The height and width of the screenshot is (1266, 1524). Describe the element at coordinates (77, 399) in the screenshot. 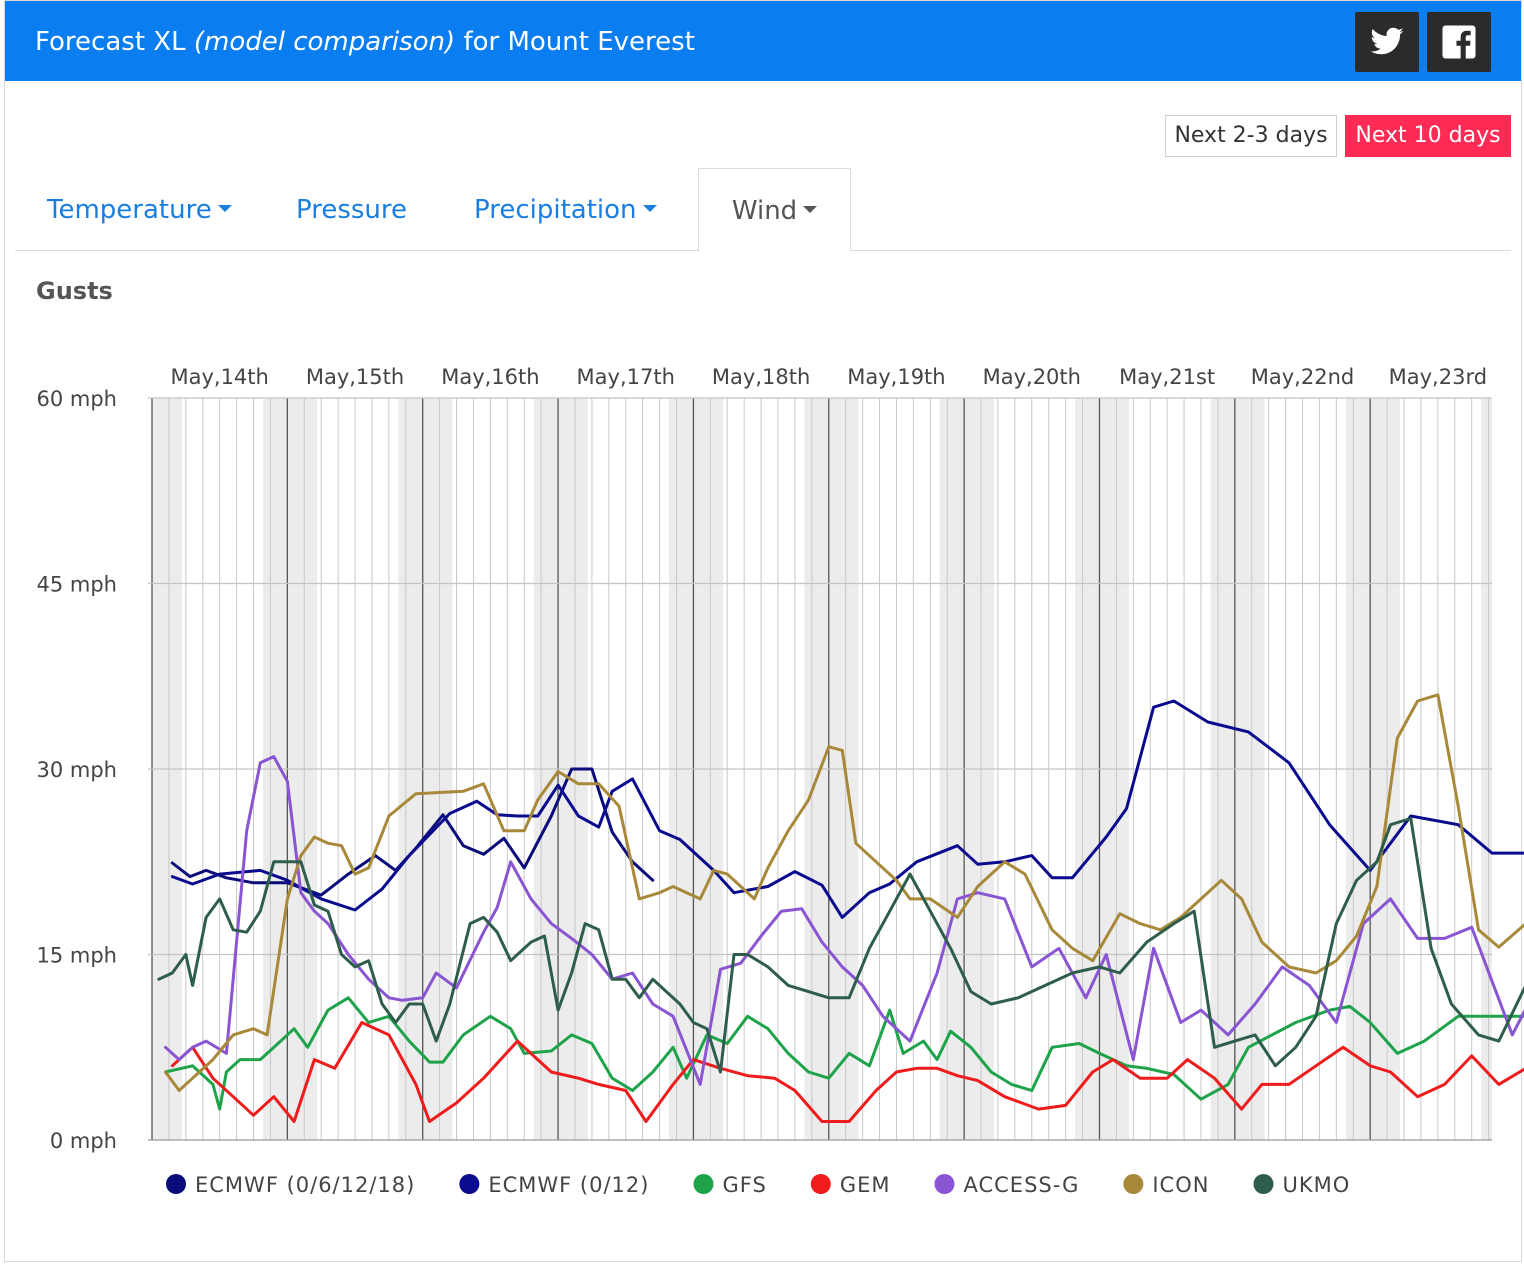

I see `y-tick-label: 60 mph` at that location.